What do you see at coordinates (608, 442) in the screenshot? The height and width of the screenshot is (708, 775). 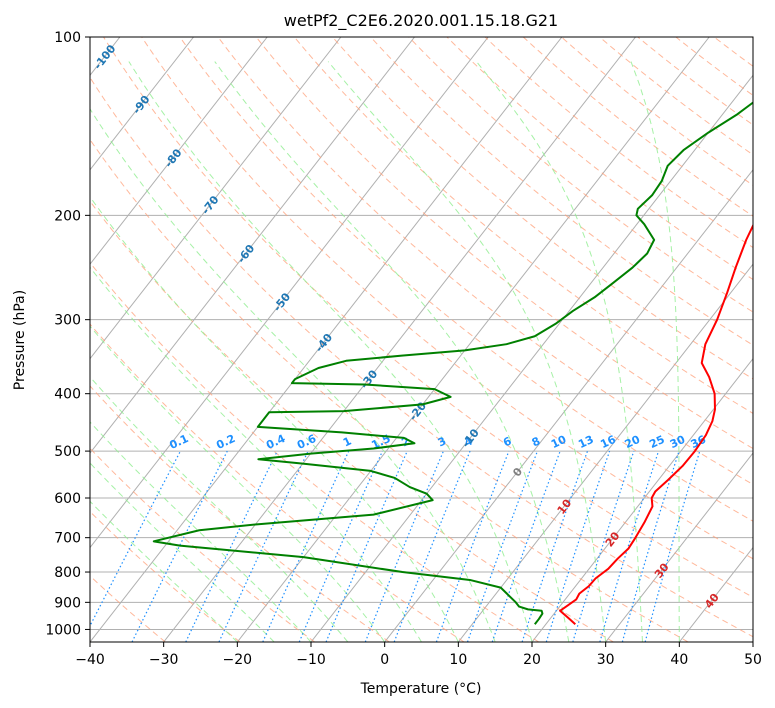 I see `mixing-ratio-label: 16` at bounding box center [608, 442].